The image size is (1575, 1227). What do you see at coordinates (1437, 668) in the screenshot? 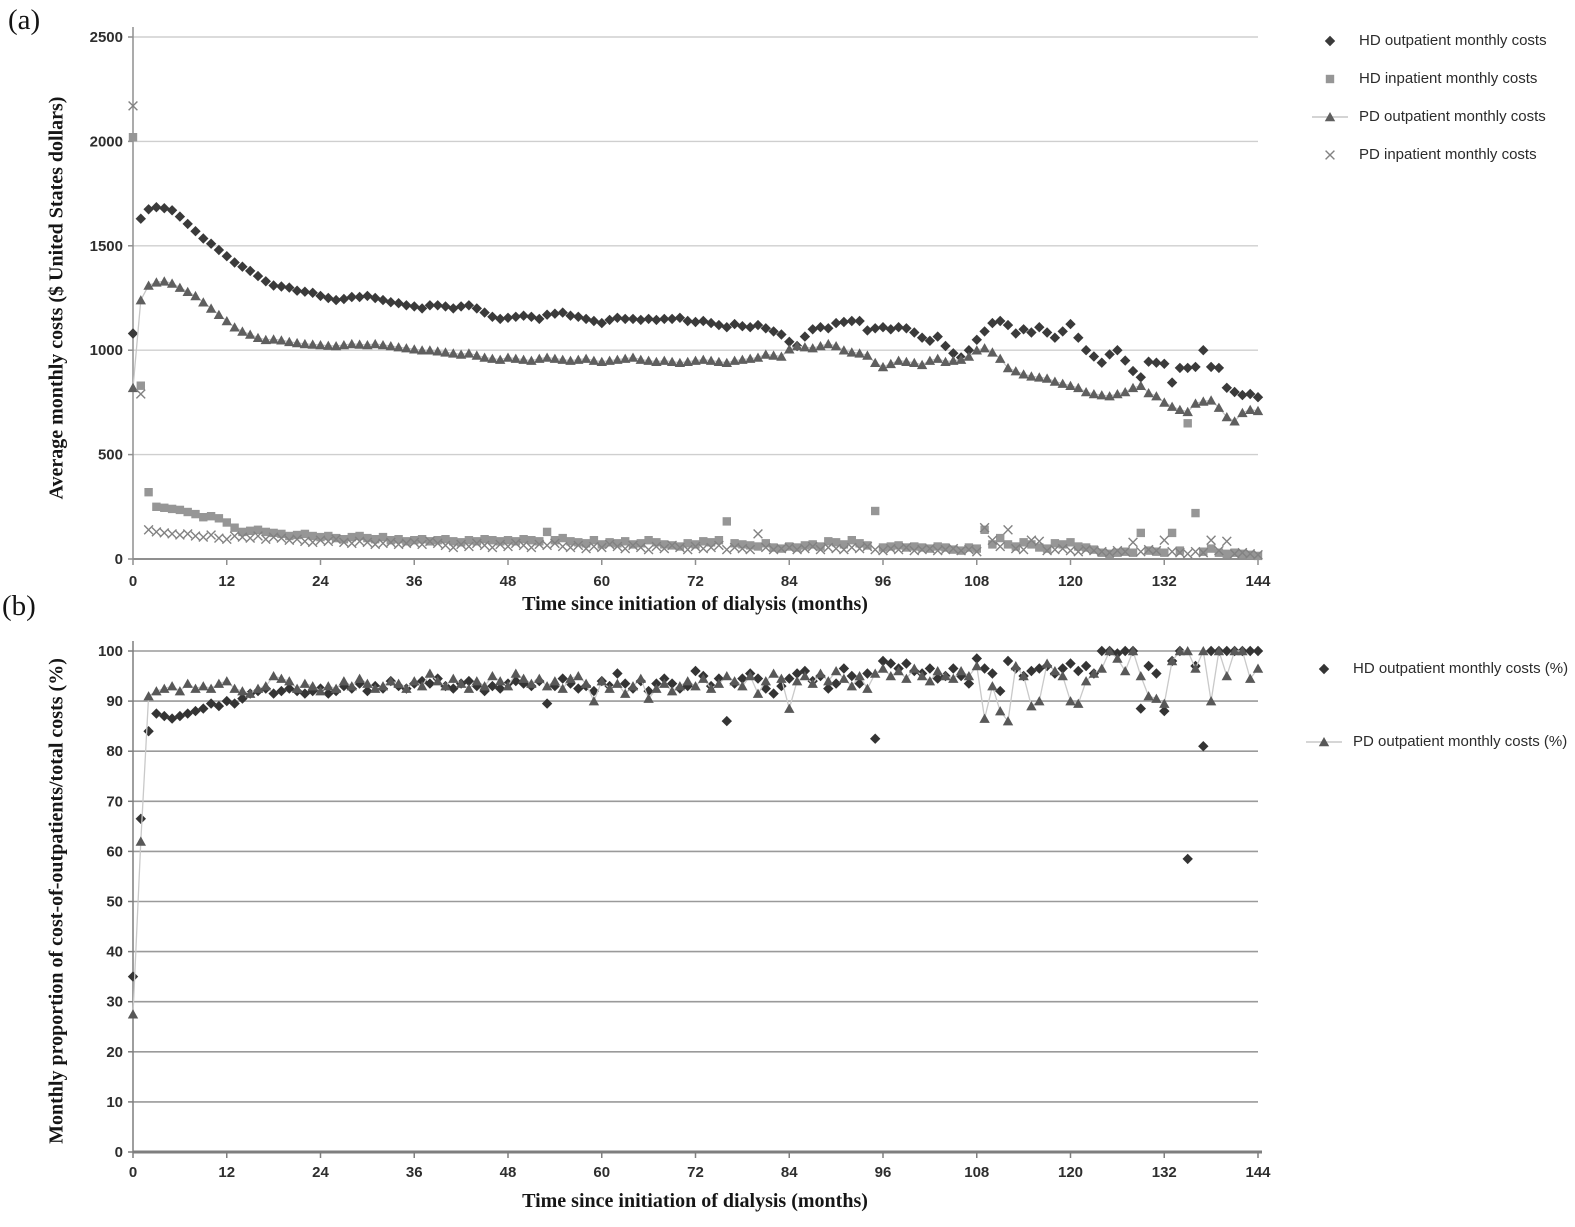
I see `legend-item-hd-outpatient-pct: HD outpatient monthly costs (%)` at bounding box center [1437, 668].